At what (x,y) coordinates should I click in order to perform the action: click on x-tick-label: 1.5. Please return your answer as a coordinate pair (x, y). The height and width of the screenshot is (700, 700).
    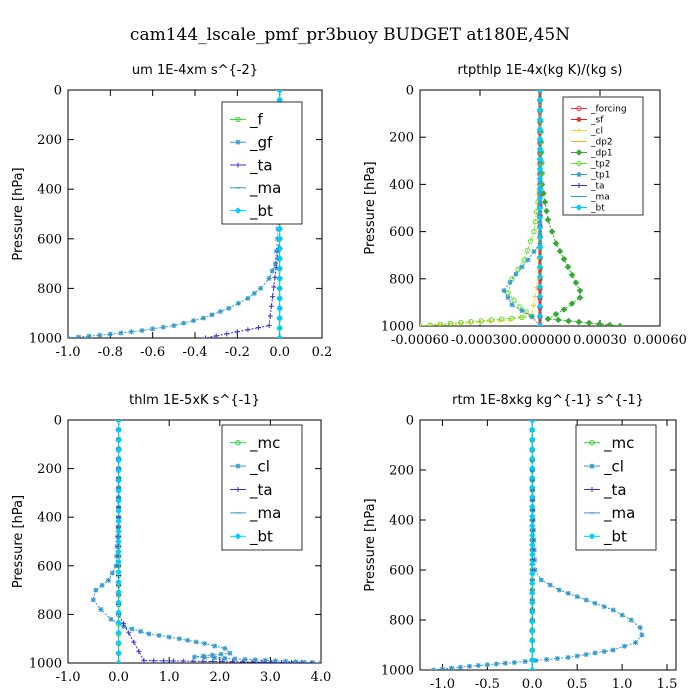
    Looking at the image, I should click on (667, 684).